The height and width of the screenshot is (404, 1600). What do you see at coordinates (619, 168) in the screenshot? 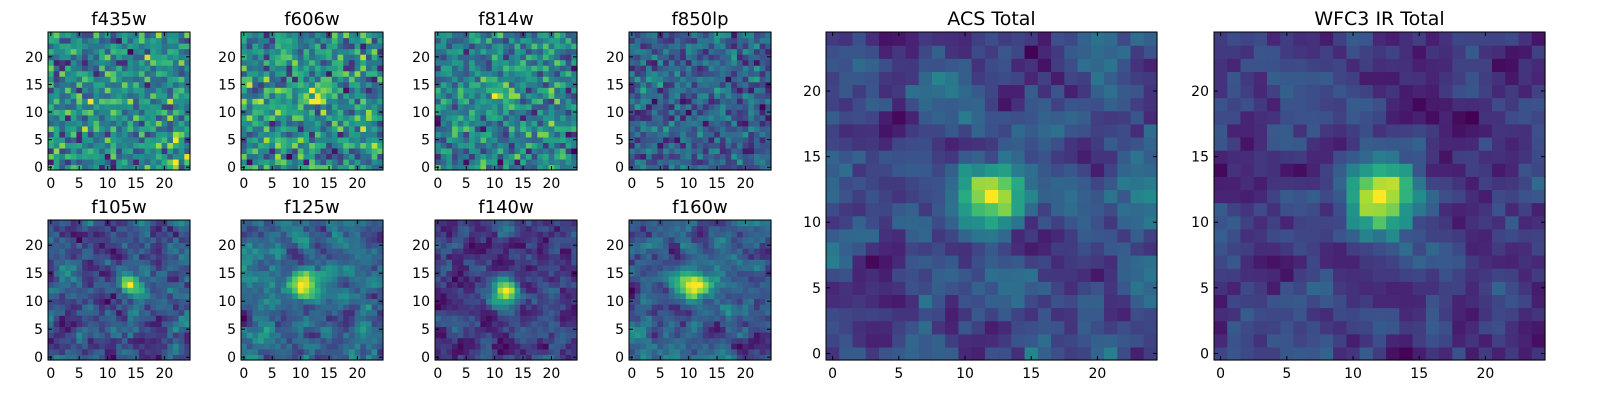
I see `y-tick-label: 0` at bounding box center [619, 168].